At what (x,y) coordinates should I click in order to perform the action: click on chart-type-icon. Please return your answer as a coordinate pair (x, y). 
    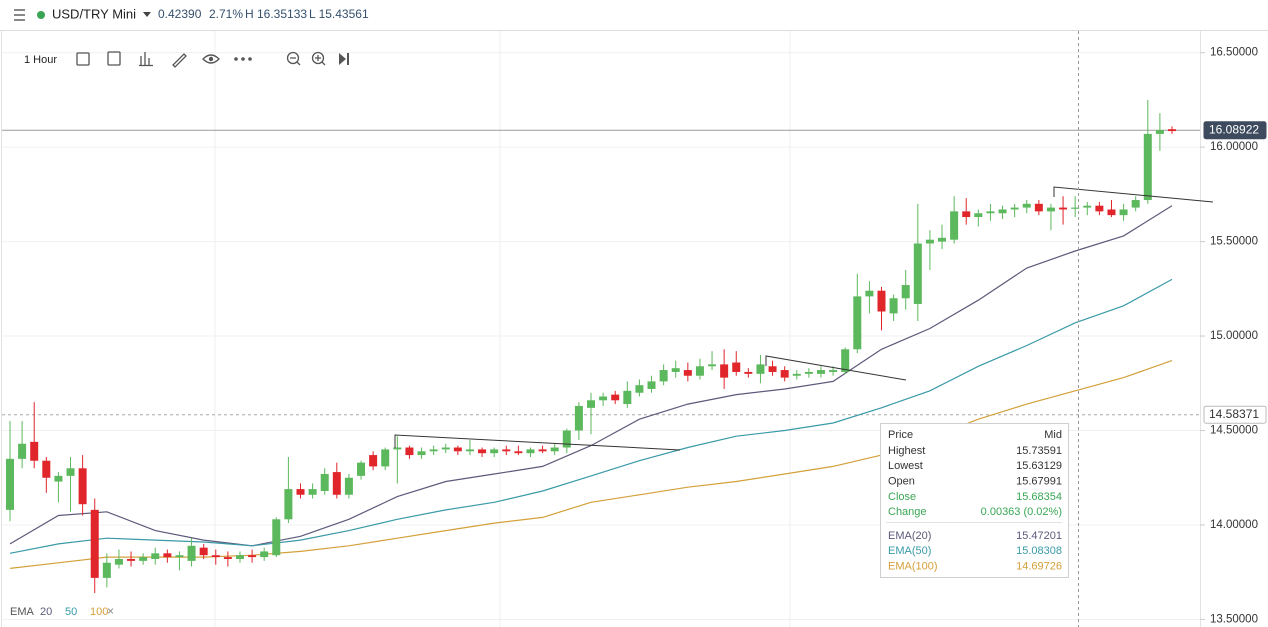
    Looking at the image, I should click on (146, 59).